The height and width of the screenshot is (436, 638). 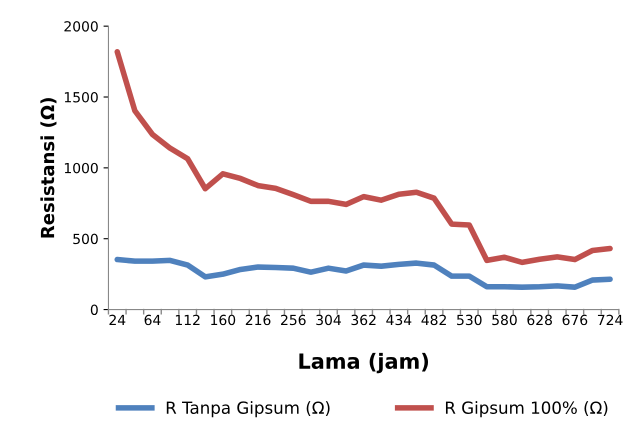 What do you see at coordinates (610, 319) in the screenshot?
I see `x-tick-label: 724` at bounding box center [610, 319].